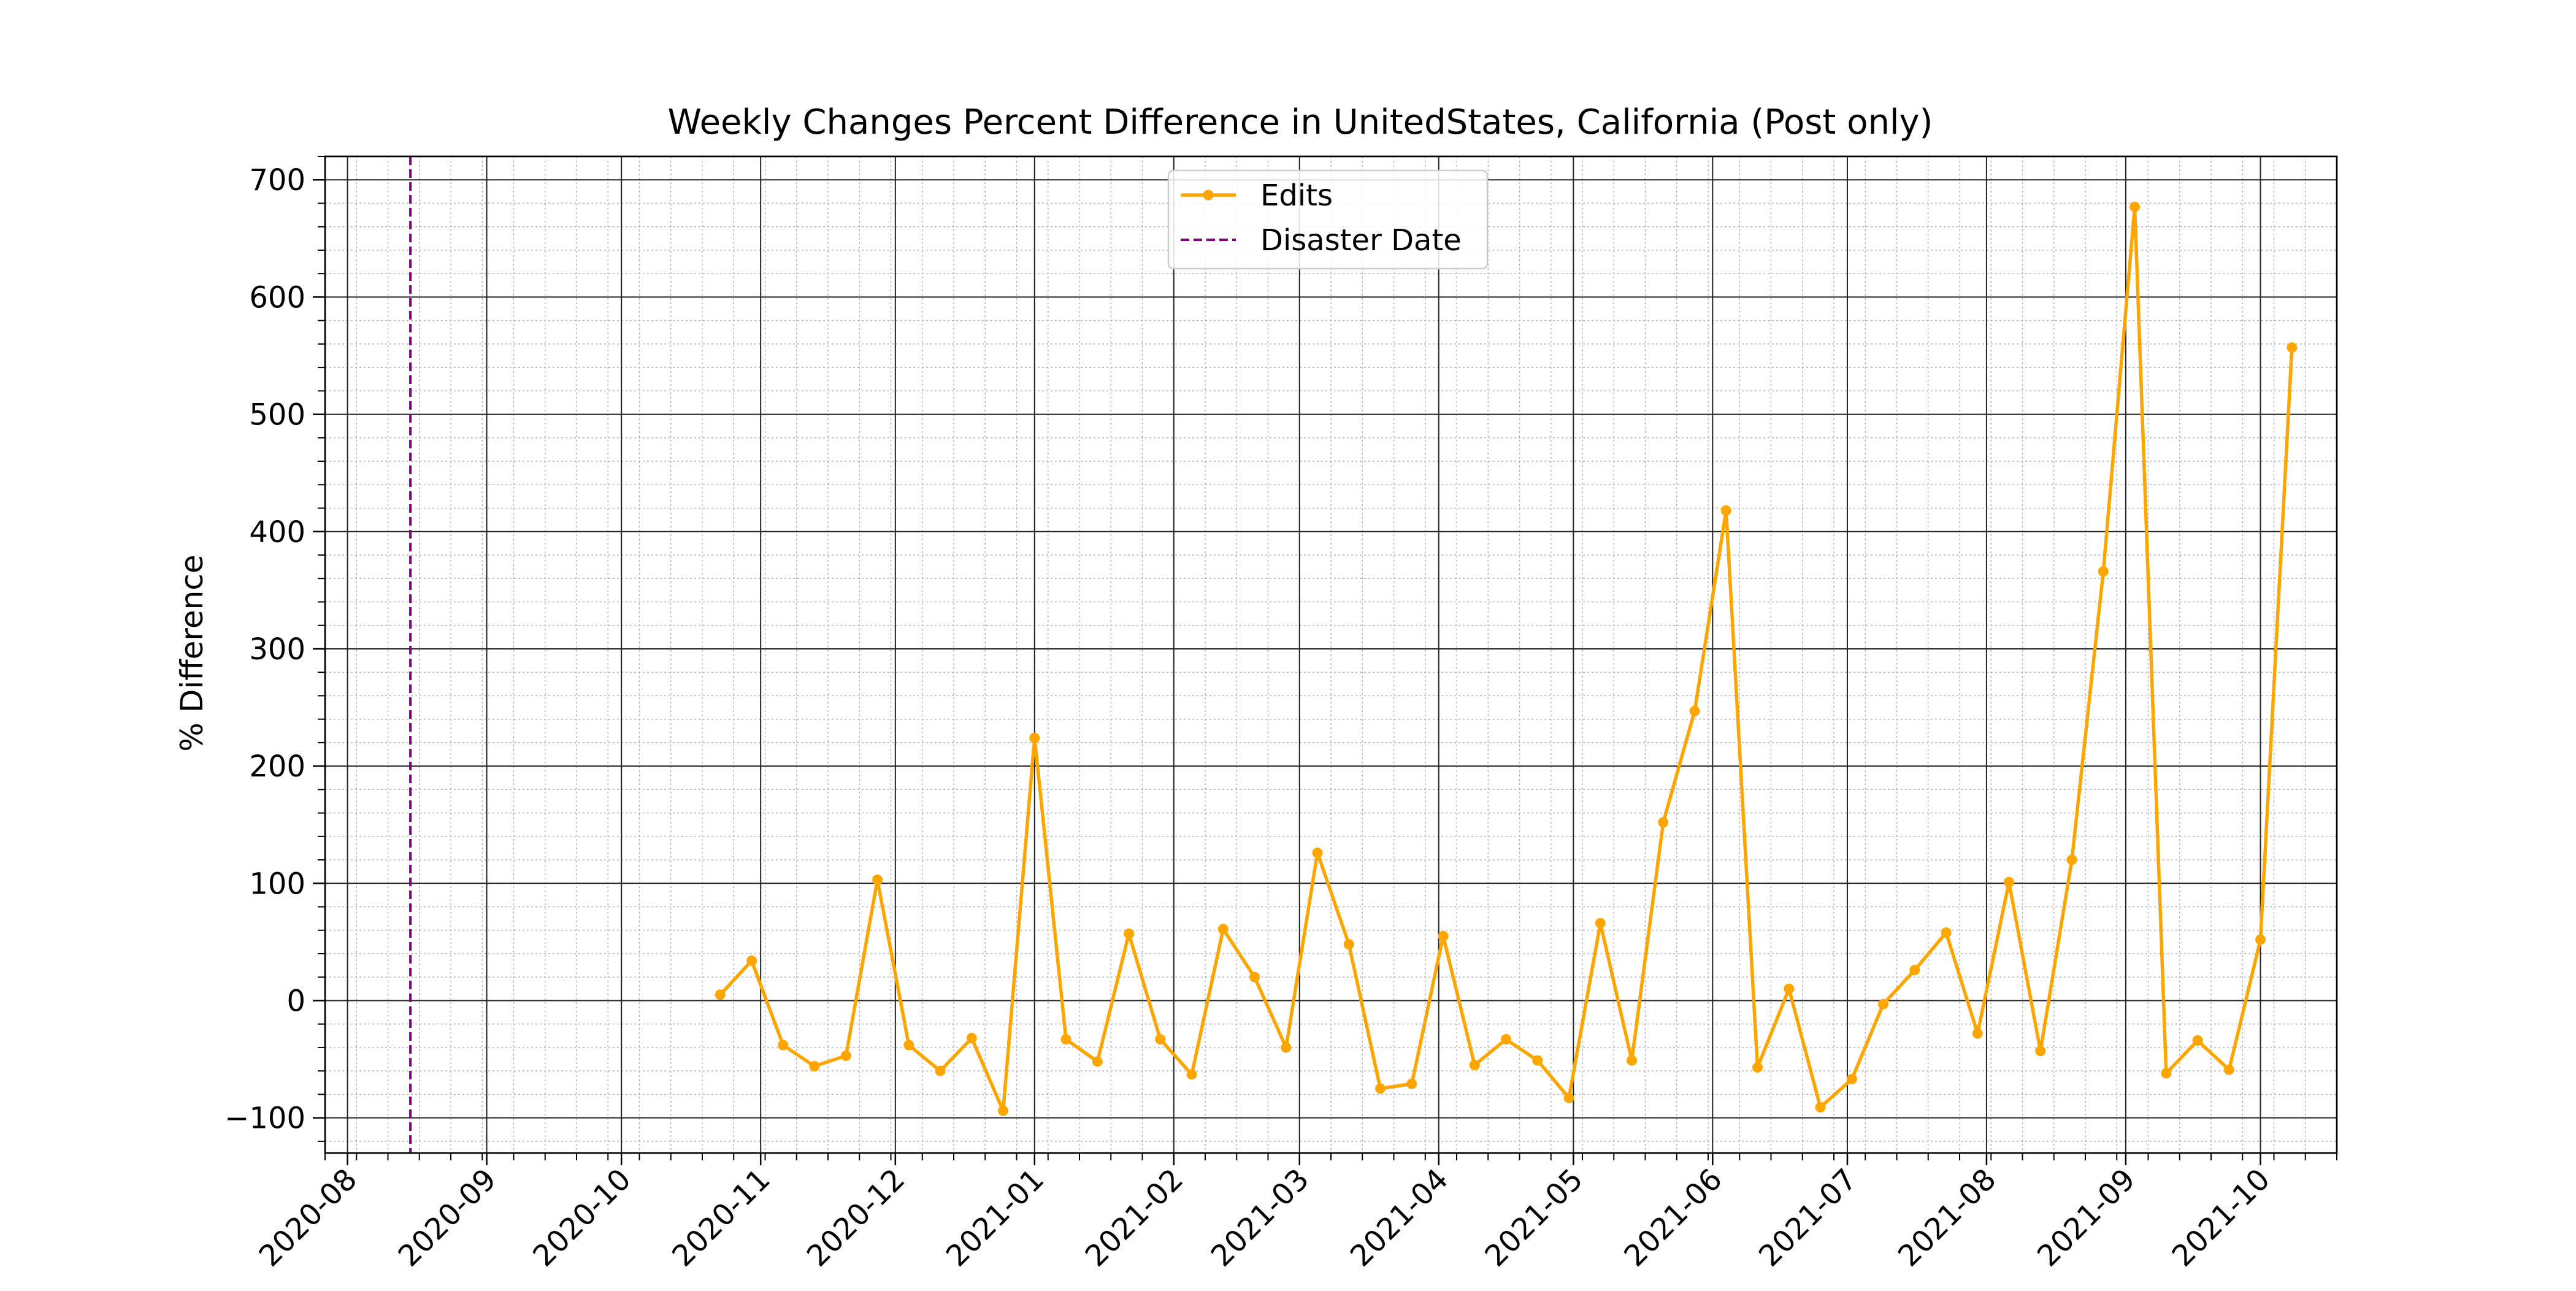 The image size is (2576, 1291). Describe the element at coordinates (277, 415) in the screenshot. I see `y-tick-label: 500` at that location.